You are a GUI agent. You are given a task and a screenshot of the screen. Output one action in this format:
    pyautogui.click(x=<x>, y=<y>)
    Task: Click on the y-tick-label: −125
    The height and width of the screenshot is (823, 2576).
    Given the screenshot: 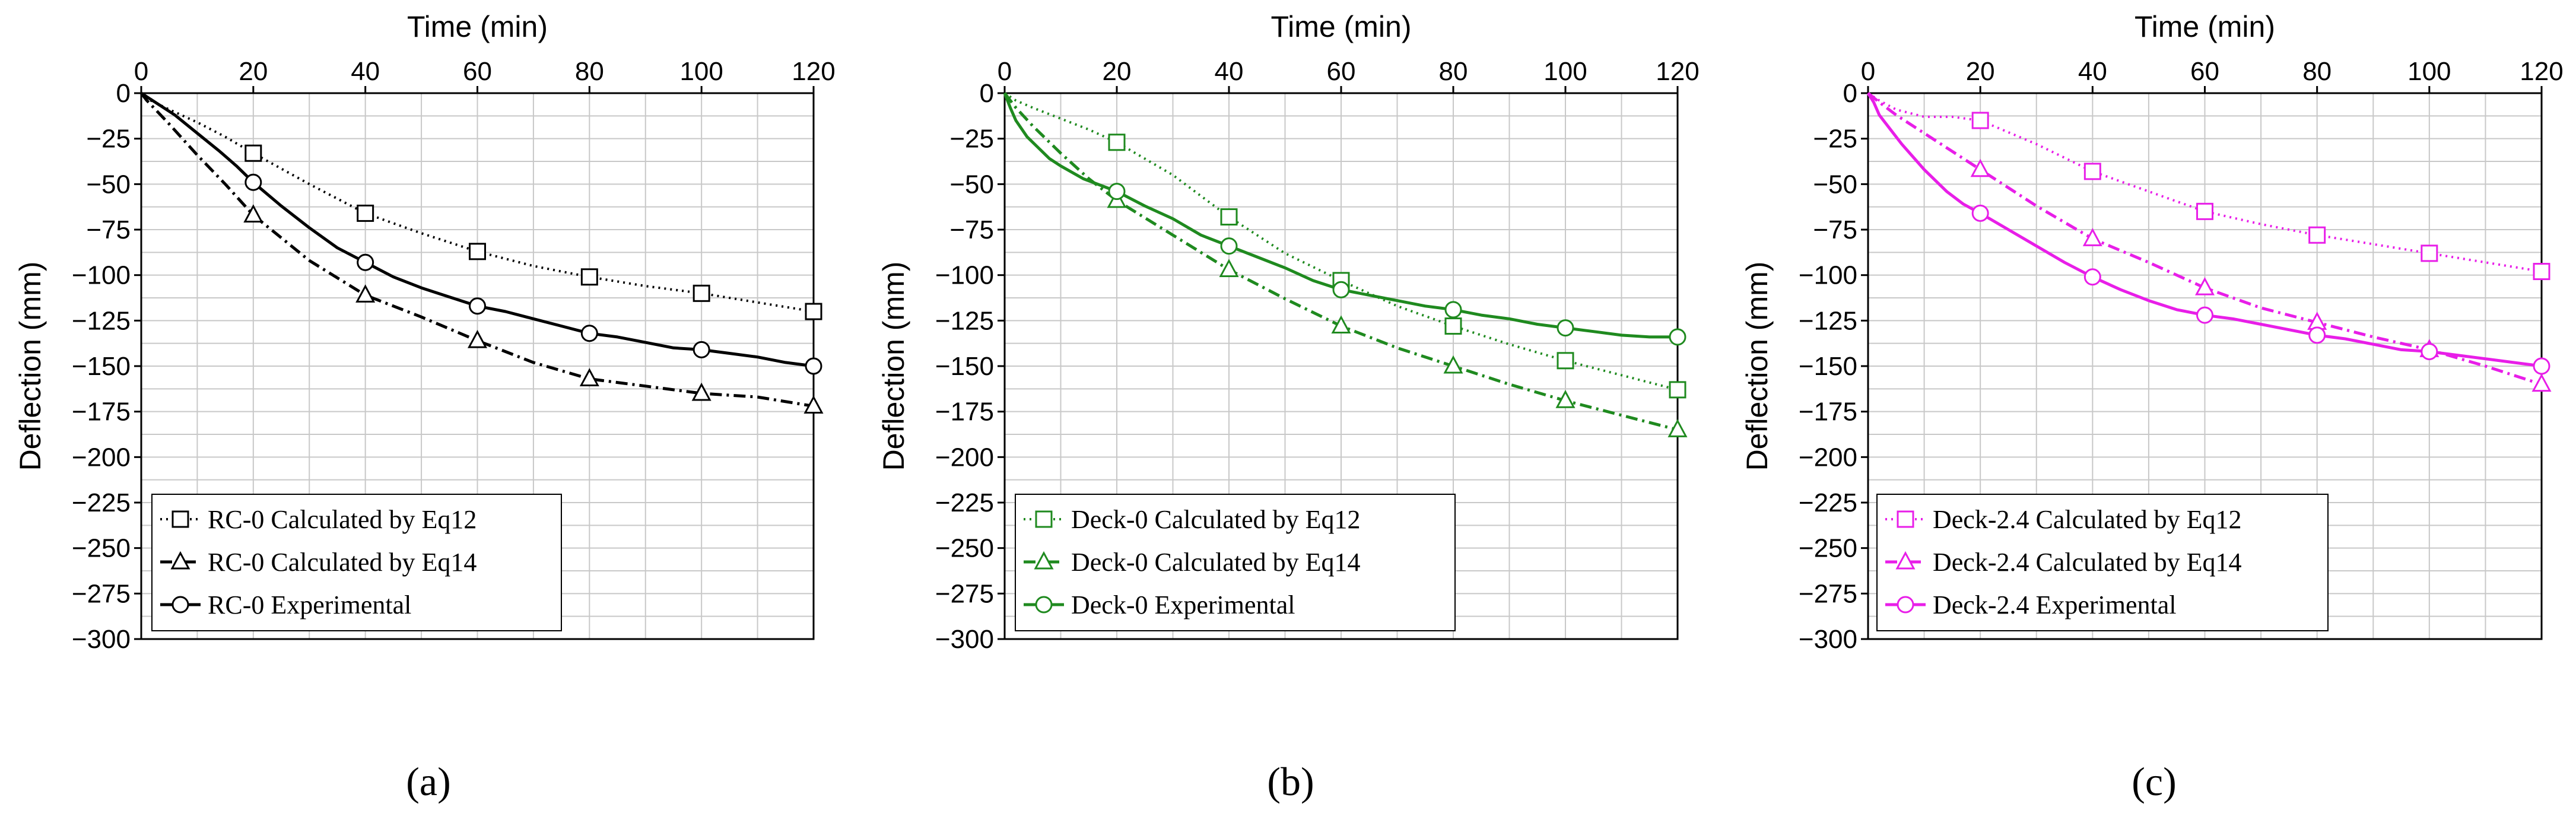 What is the action you would take?
    pyautogui.click(x=1828, y=321)
    